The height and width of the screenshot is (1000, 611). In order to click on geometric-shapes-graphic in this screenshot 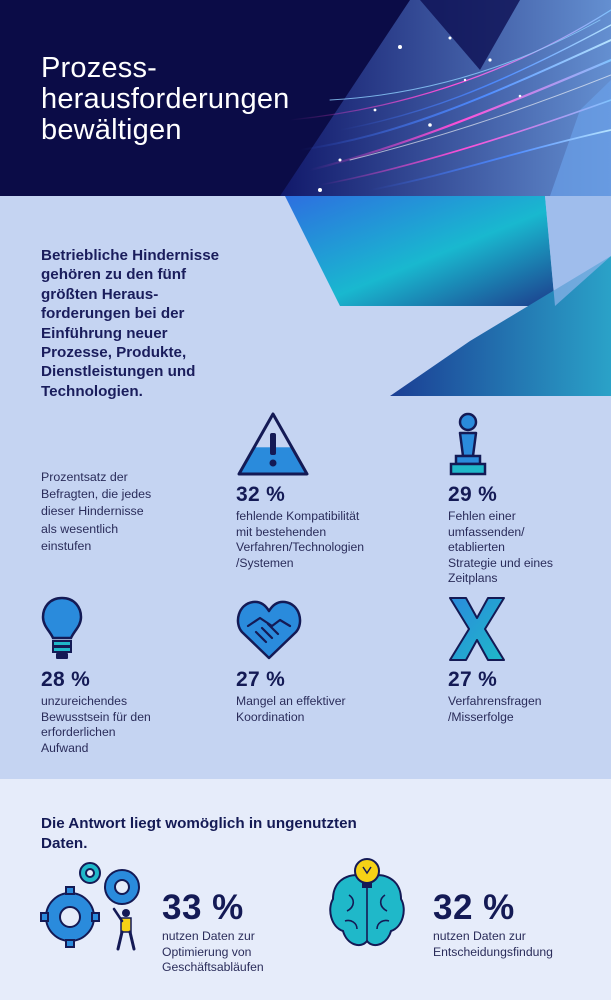, I will do `click(448, 296)`.